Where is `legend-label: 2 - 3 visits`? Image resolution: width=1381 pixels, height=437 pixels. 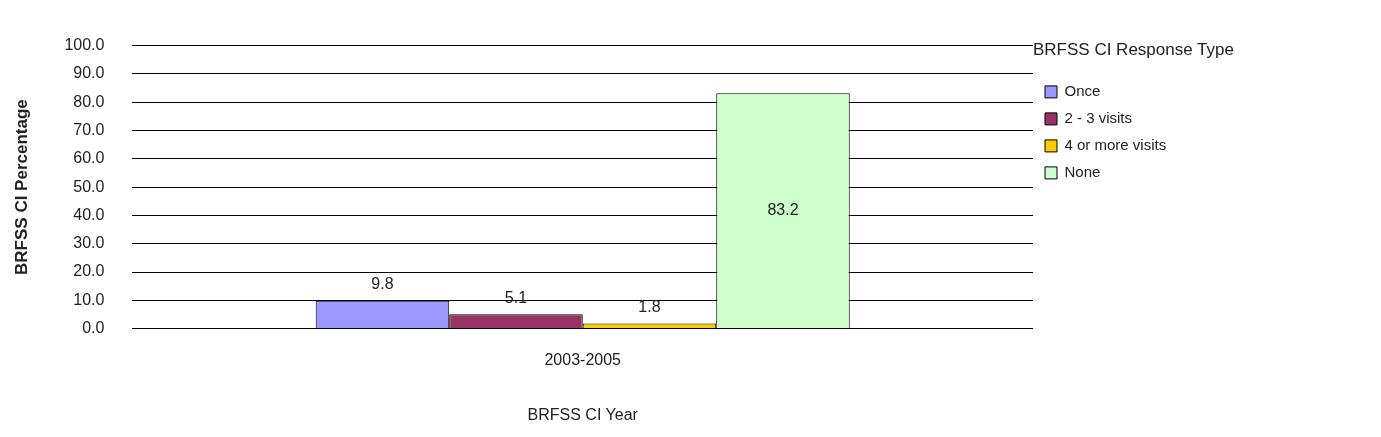
legend-label: 2 - 3 visits is located at coordinates (1098, 118).